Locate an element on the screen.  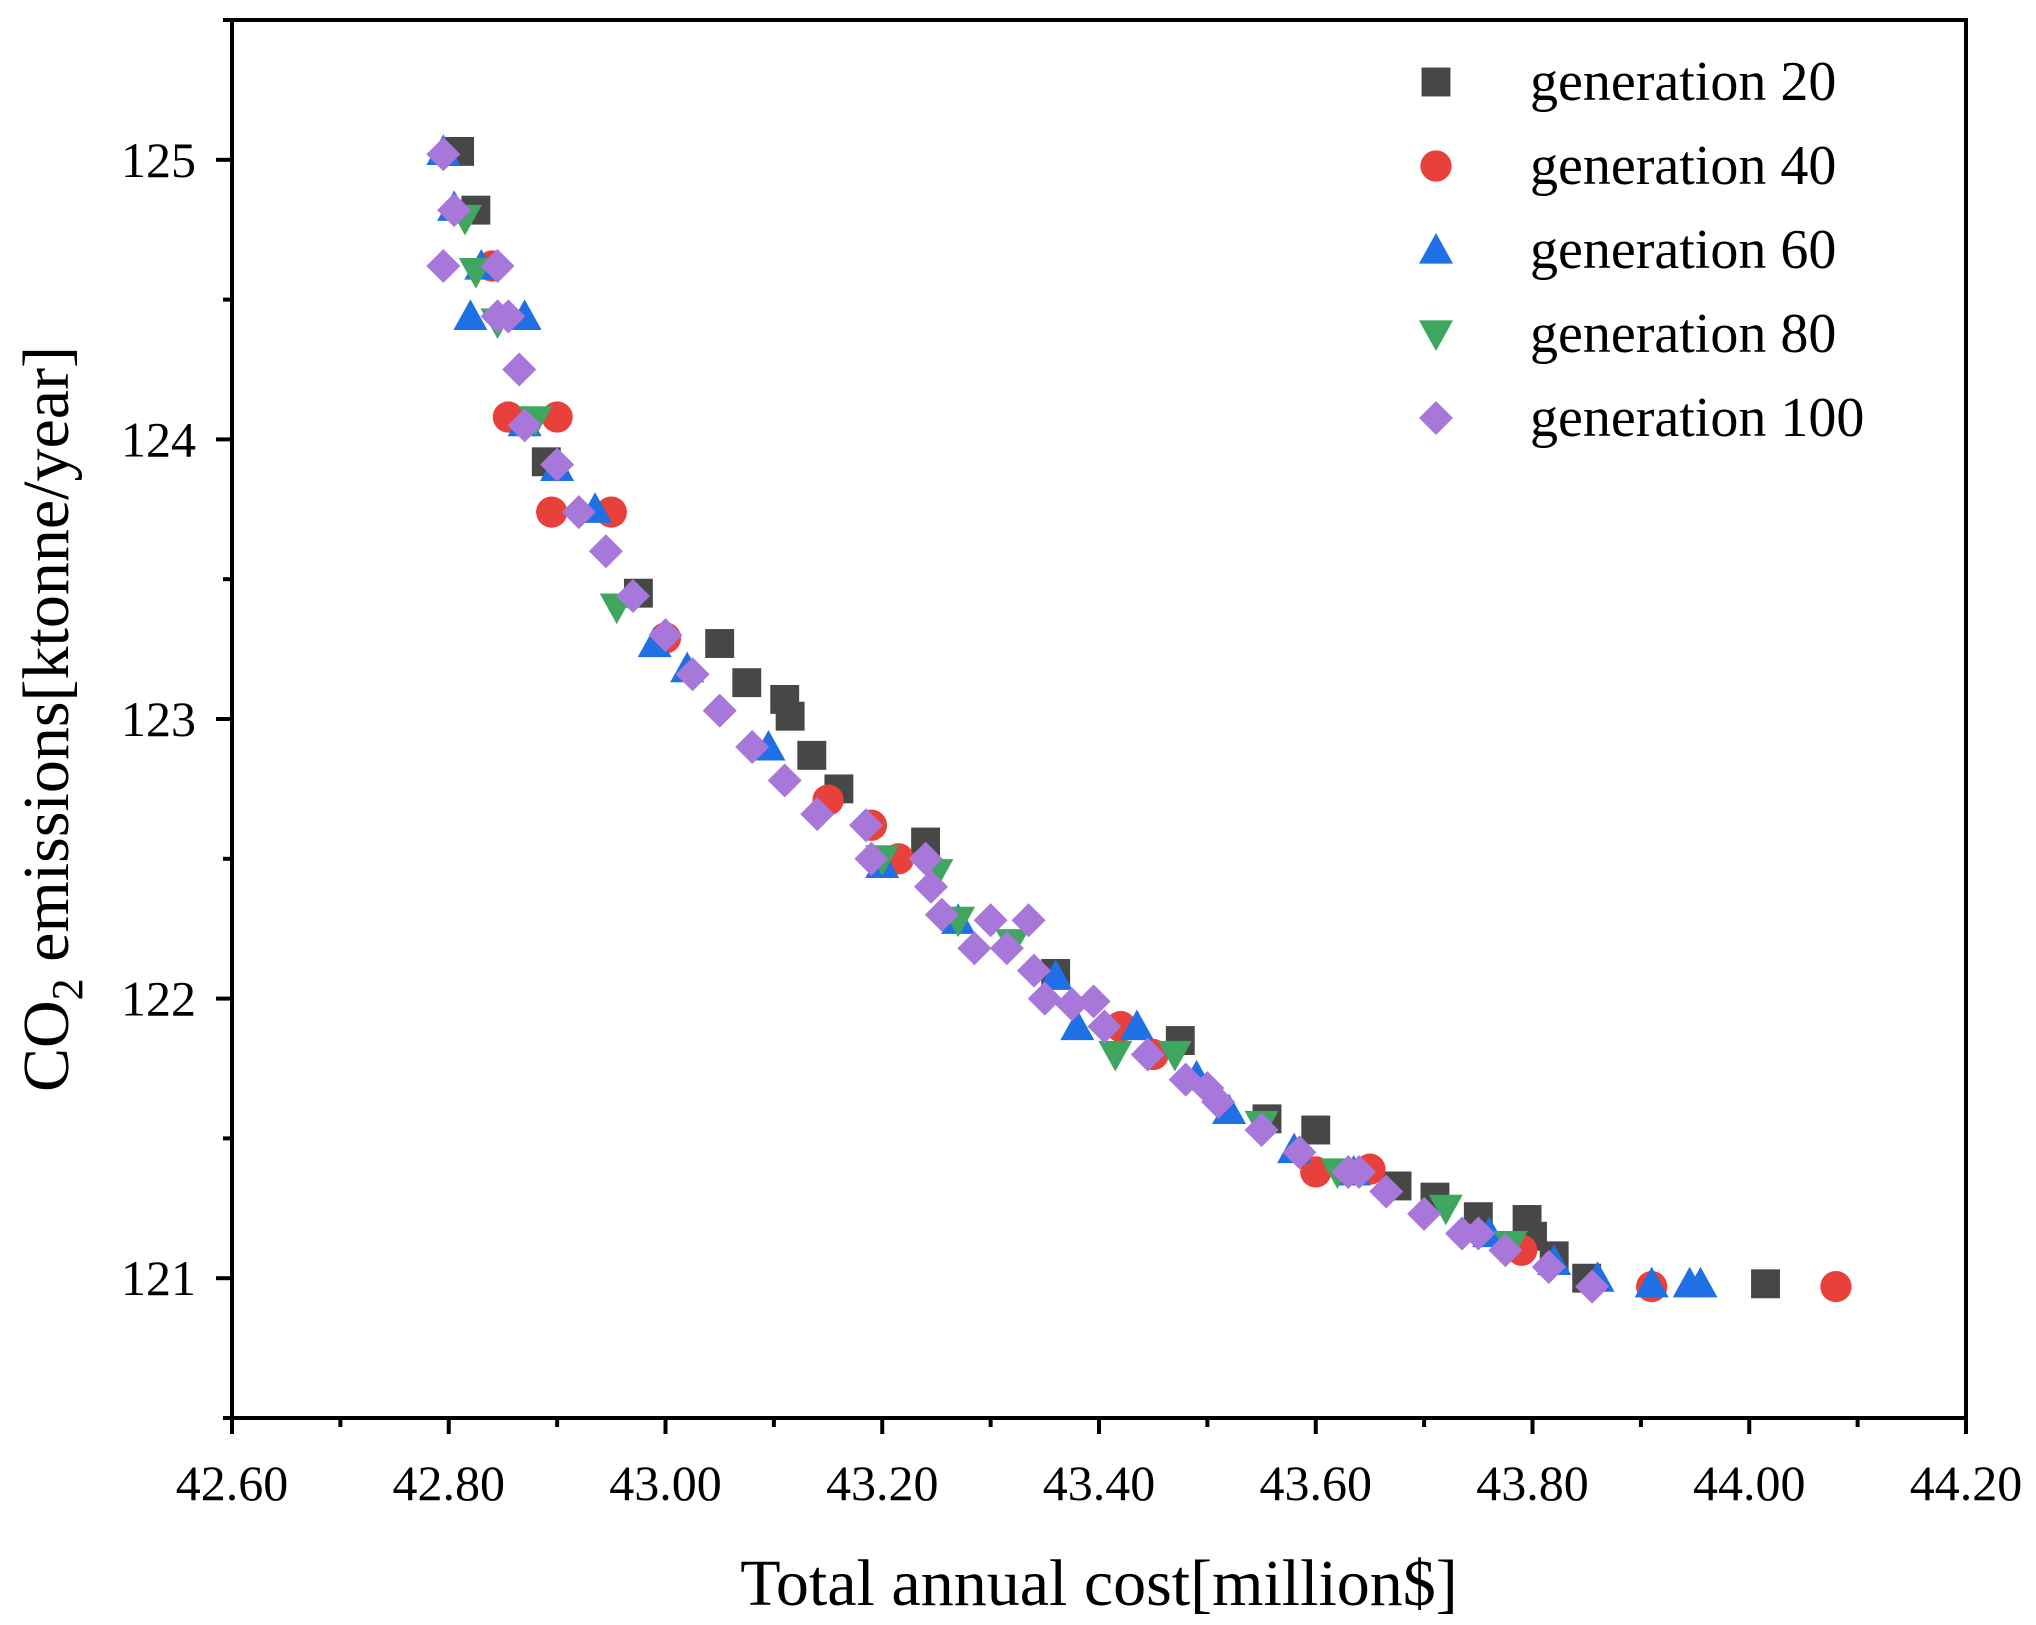
y-axis-ticks: 121 122 123 124 125 is located at coordinates (176, 719).